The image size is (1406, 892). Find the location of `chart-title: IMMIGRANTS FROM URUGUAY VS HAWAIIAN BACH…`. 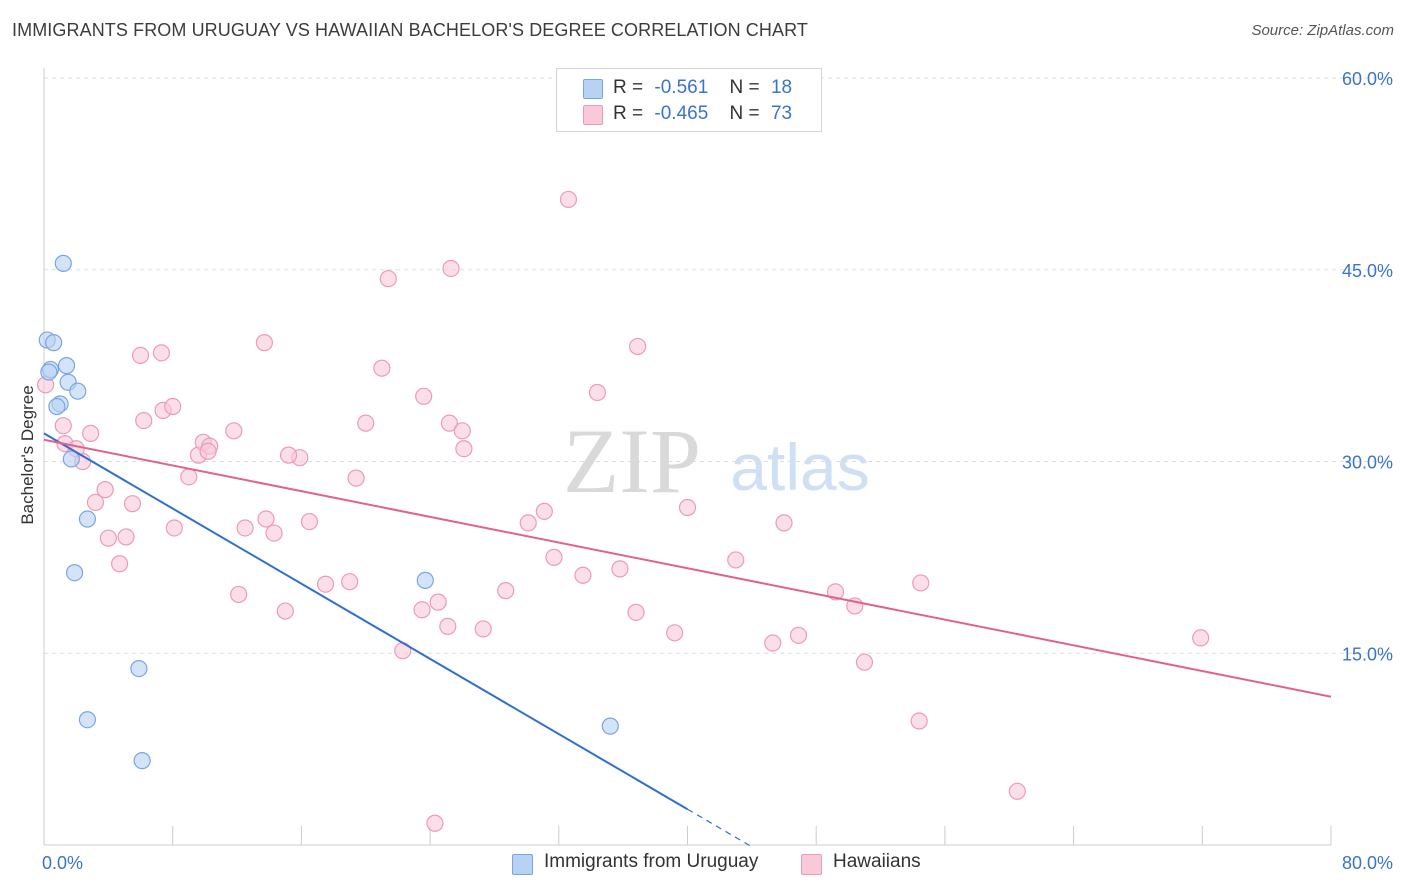

chart-title: IMMIGRANTS FROM URUGUAY VS HAWAIIAN BACH… is located at coordinates (410, 30).